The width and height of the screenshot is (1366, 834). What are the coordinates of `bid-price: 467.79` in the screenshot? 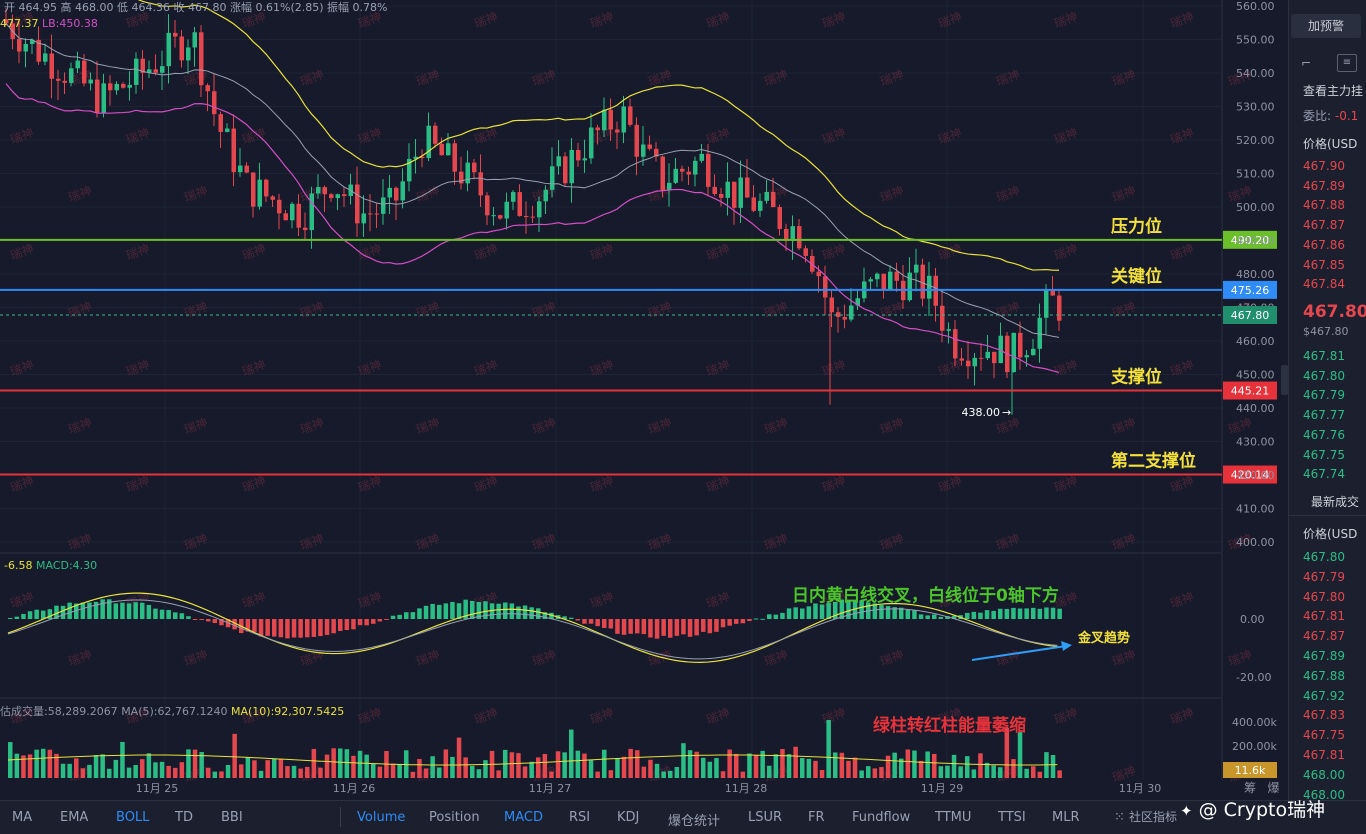 It's located at (1324, 395).